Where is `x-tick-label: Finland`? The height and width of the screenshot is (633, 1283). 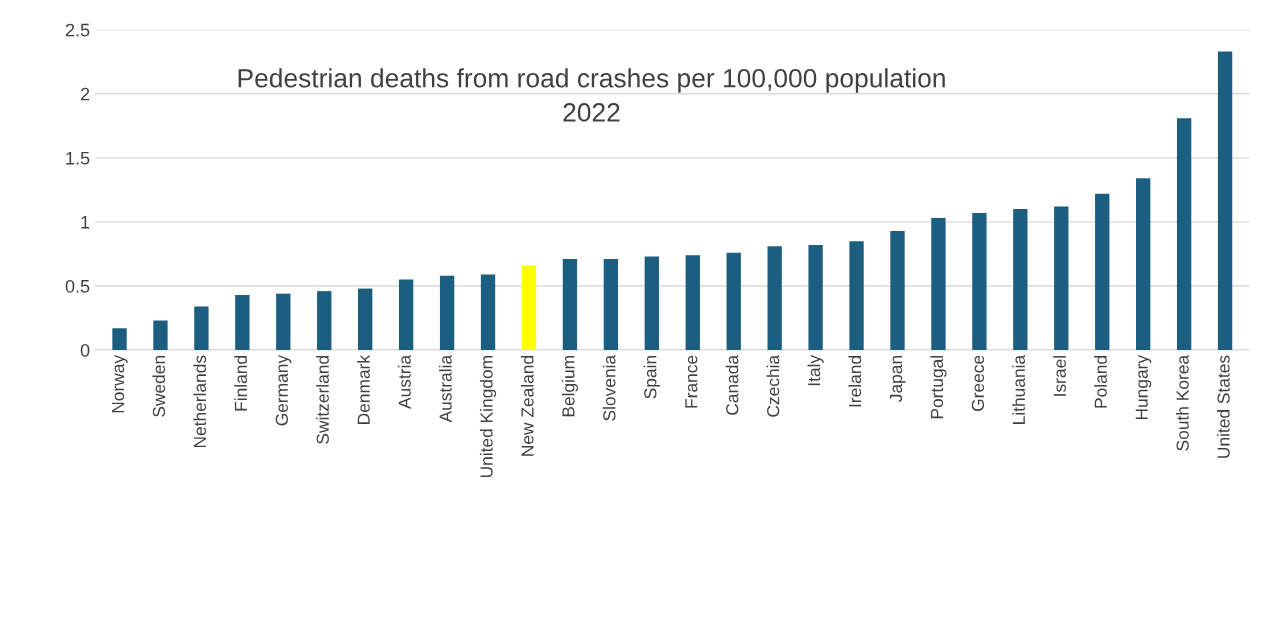
x-tick-label: Finland is located at coordinates (241, 383).